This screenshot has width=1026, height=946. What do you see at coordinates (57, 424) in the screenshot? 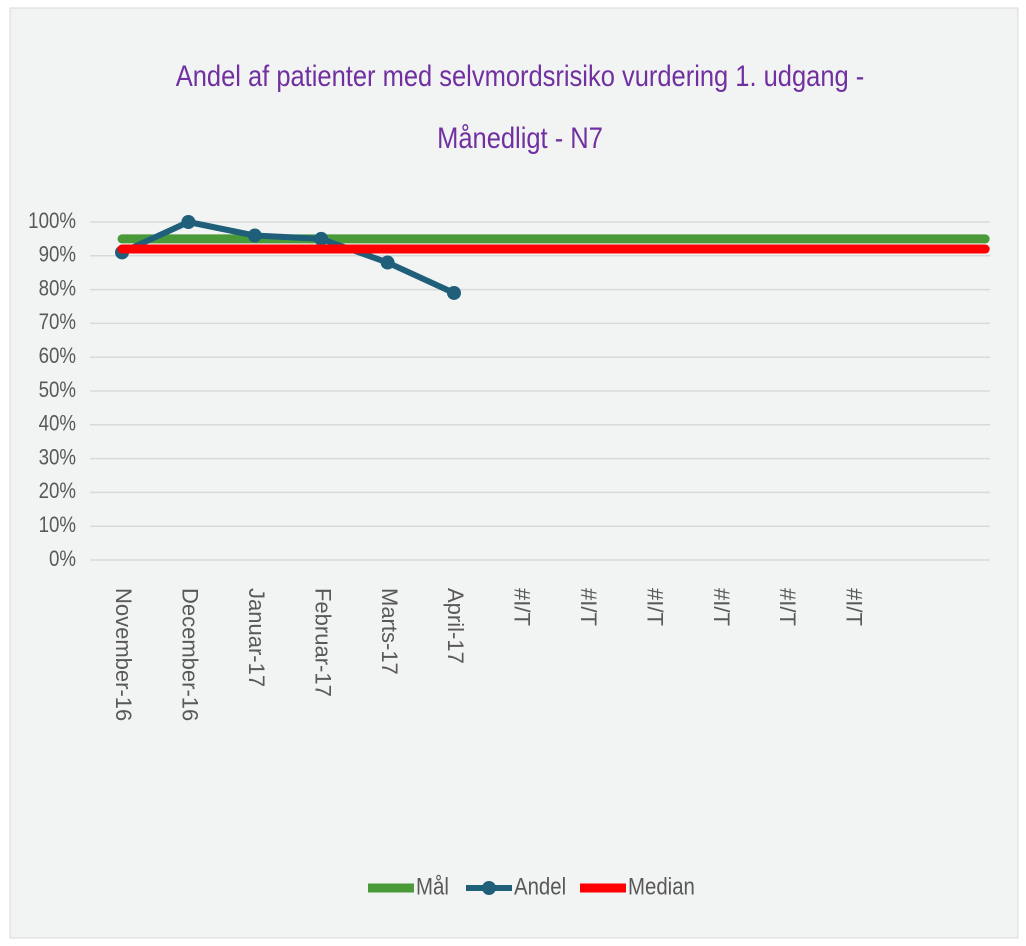
I see `y-tick-label: 40%` at bounding box center [57, 424].